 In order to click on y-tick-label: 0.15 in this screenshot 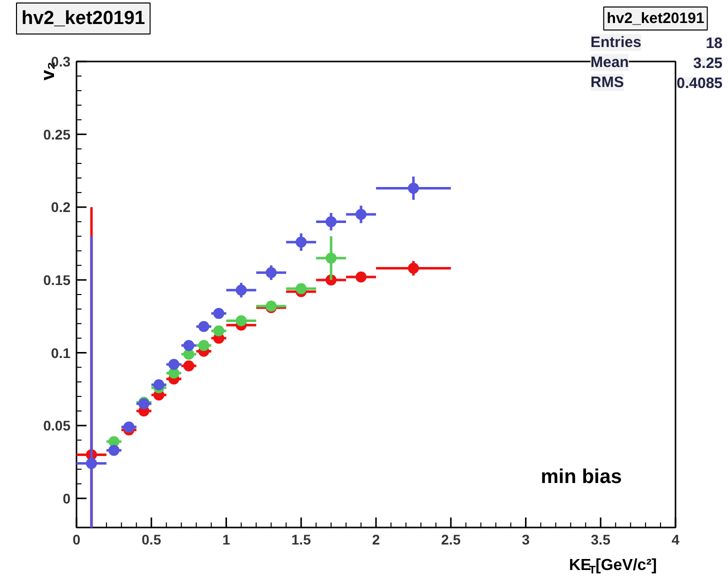, I will do `click(57, 280)`.